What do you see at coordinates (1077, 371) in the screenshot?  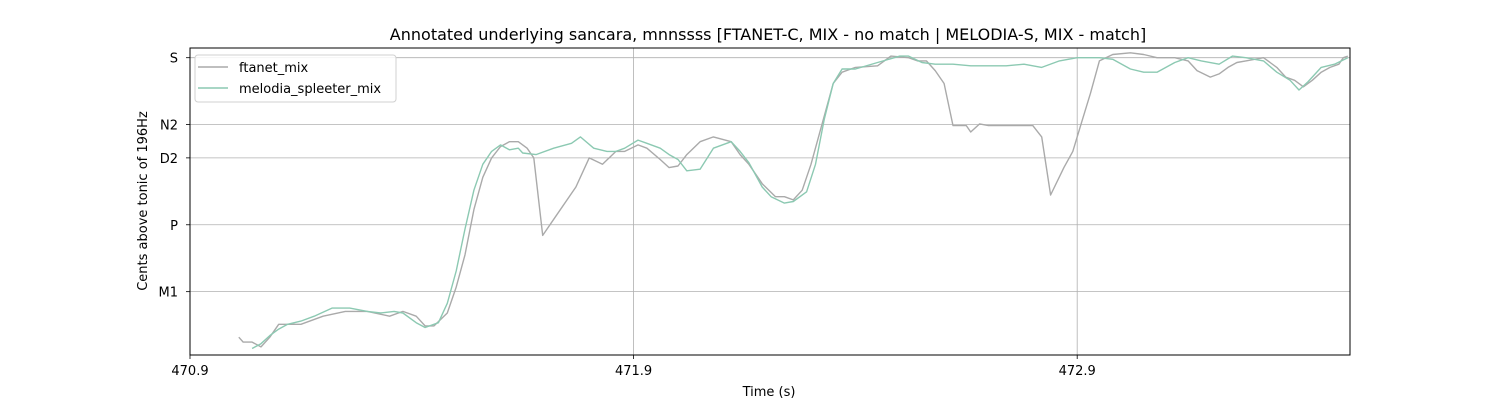 I see `x-tick-label: 472.9` at bounding box center [1077, 371].